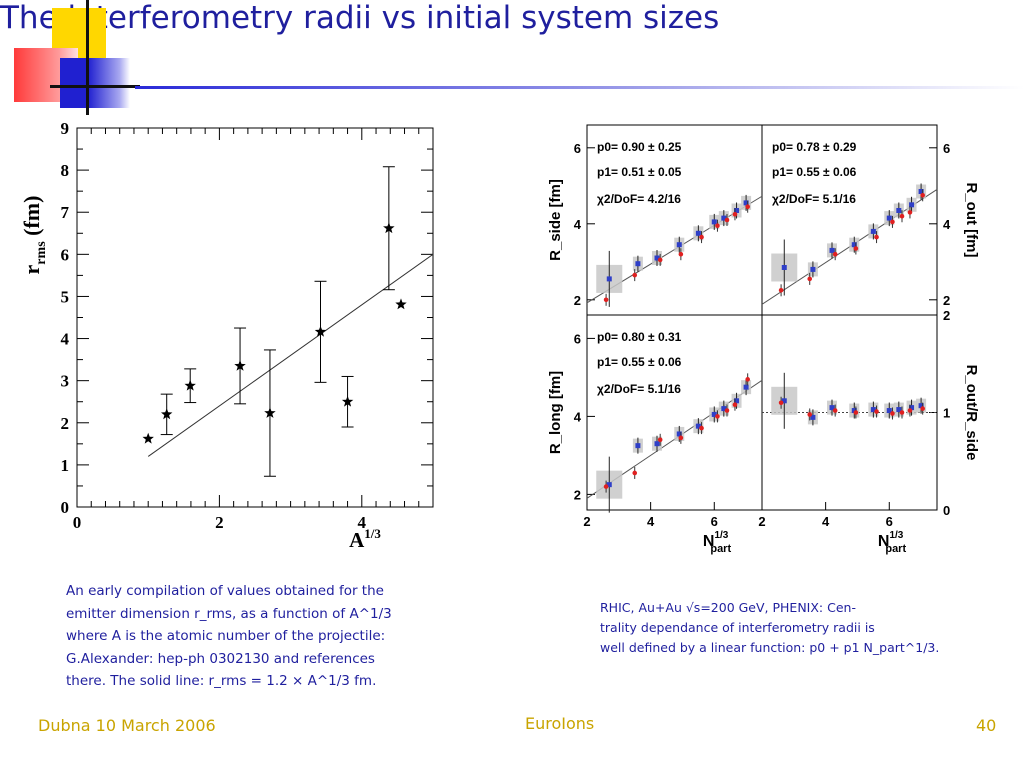 The image size is (1024, 768). I want to click on y-tick-label: 0, so click(946, 510).